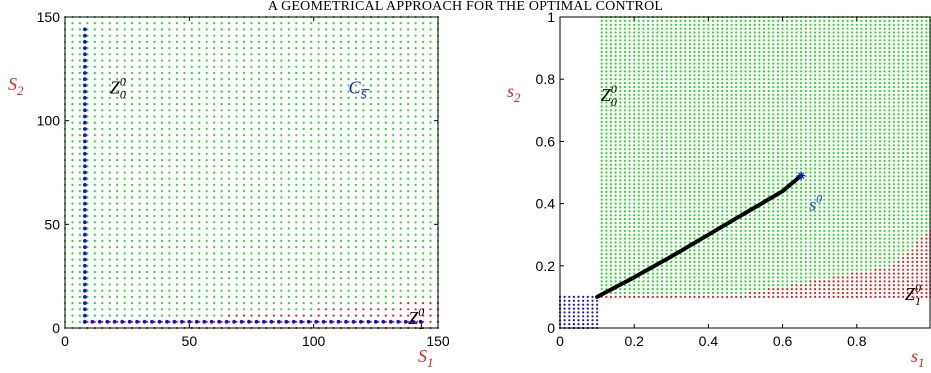 This screenshot has width=931, height=373. Describe the element at coordinates (303, 321) in the screenshot. I see `red-dot` at that location.